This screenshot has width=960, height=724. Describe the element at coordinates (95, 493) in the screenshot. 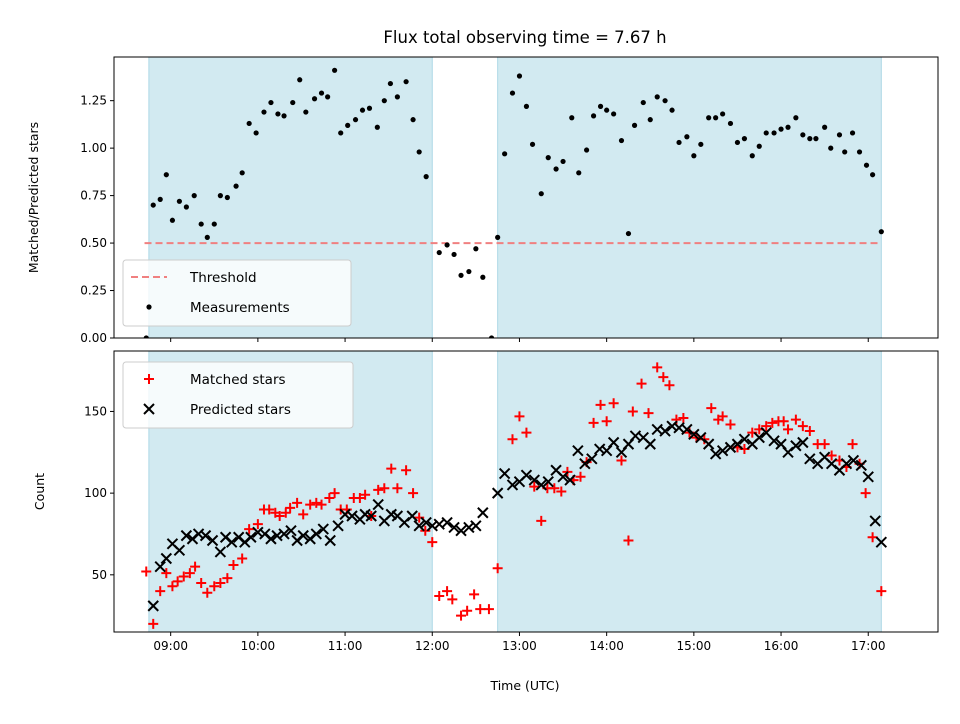

I see `y-tick-label: 100` at that location.